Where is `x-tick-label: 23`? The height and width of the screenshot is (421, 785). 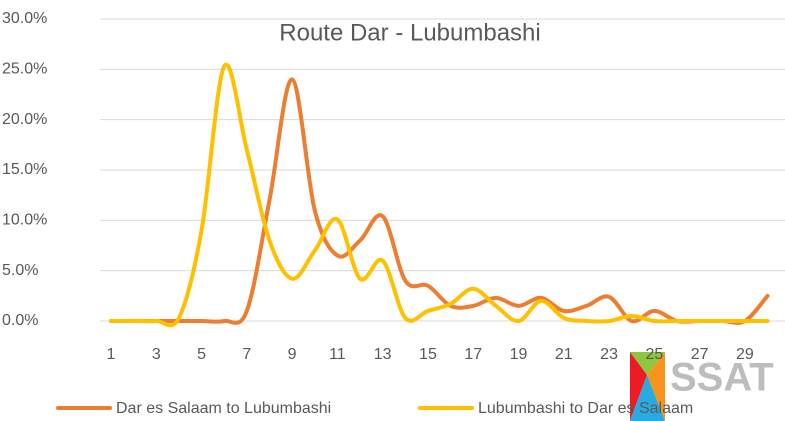 x-tick-label: 23 is located at coordinates (609, 354).